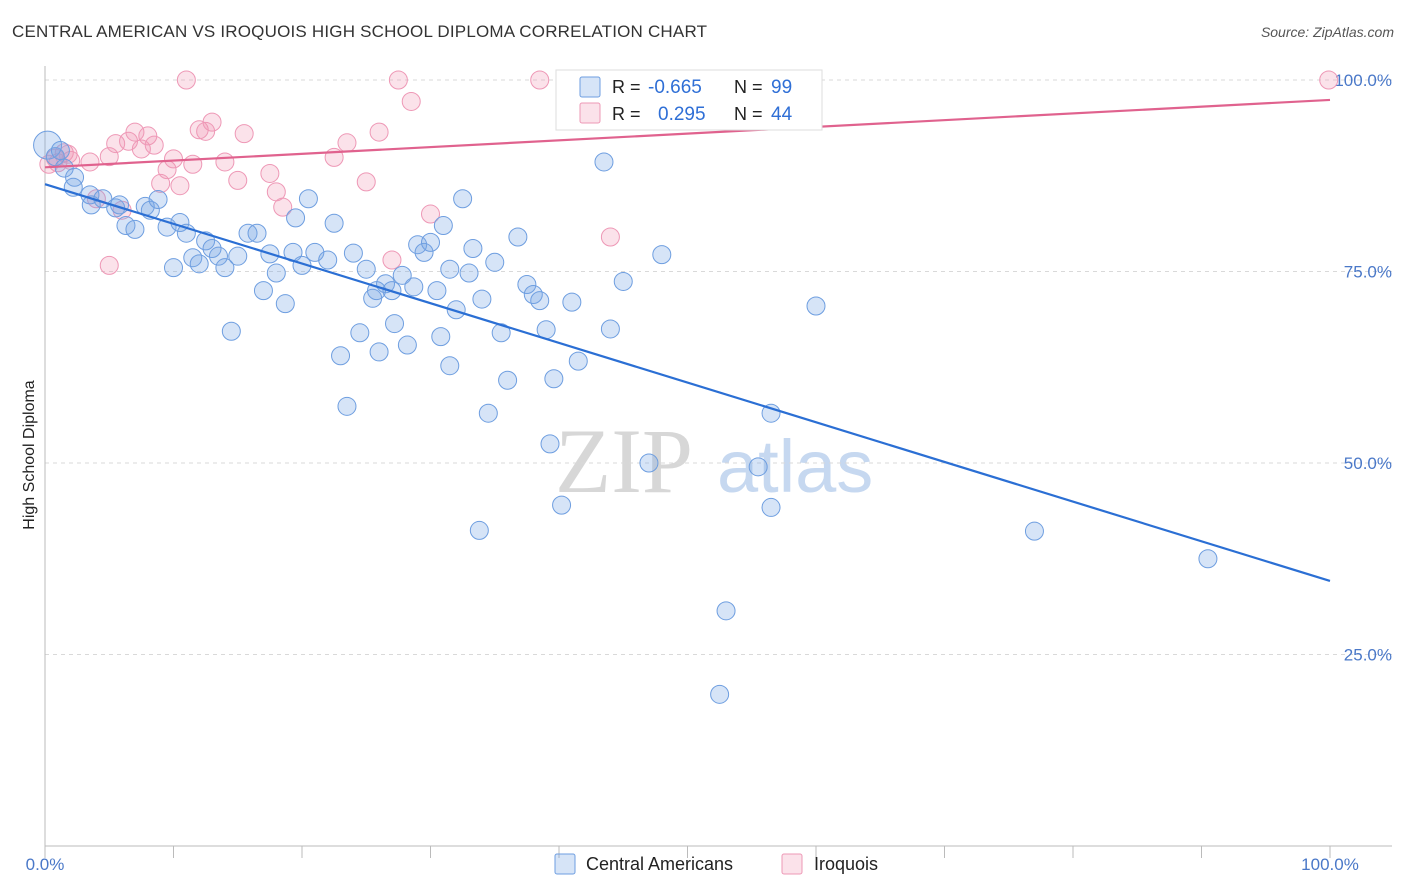  Describe the element at coordinates (1330, 864) in the screenshot. I see `x-tick-label-max: 100.0%` at that location.